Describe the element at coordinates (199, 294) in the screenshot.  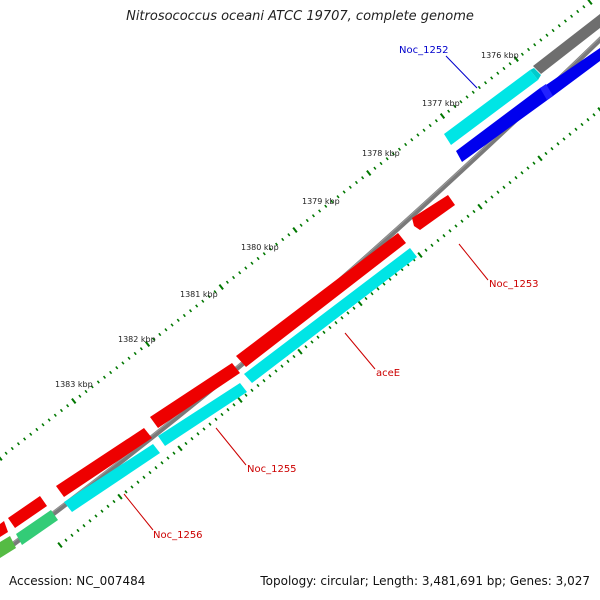
I see `scale-label: 1381 kbp` at that location.